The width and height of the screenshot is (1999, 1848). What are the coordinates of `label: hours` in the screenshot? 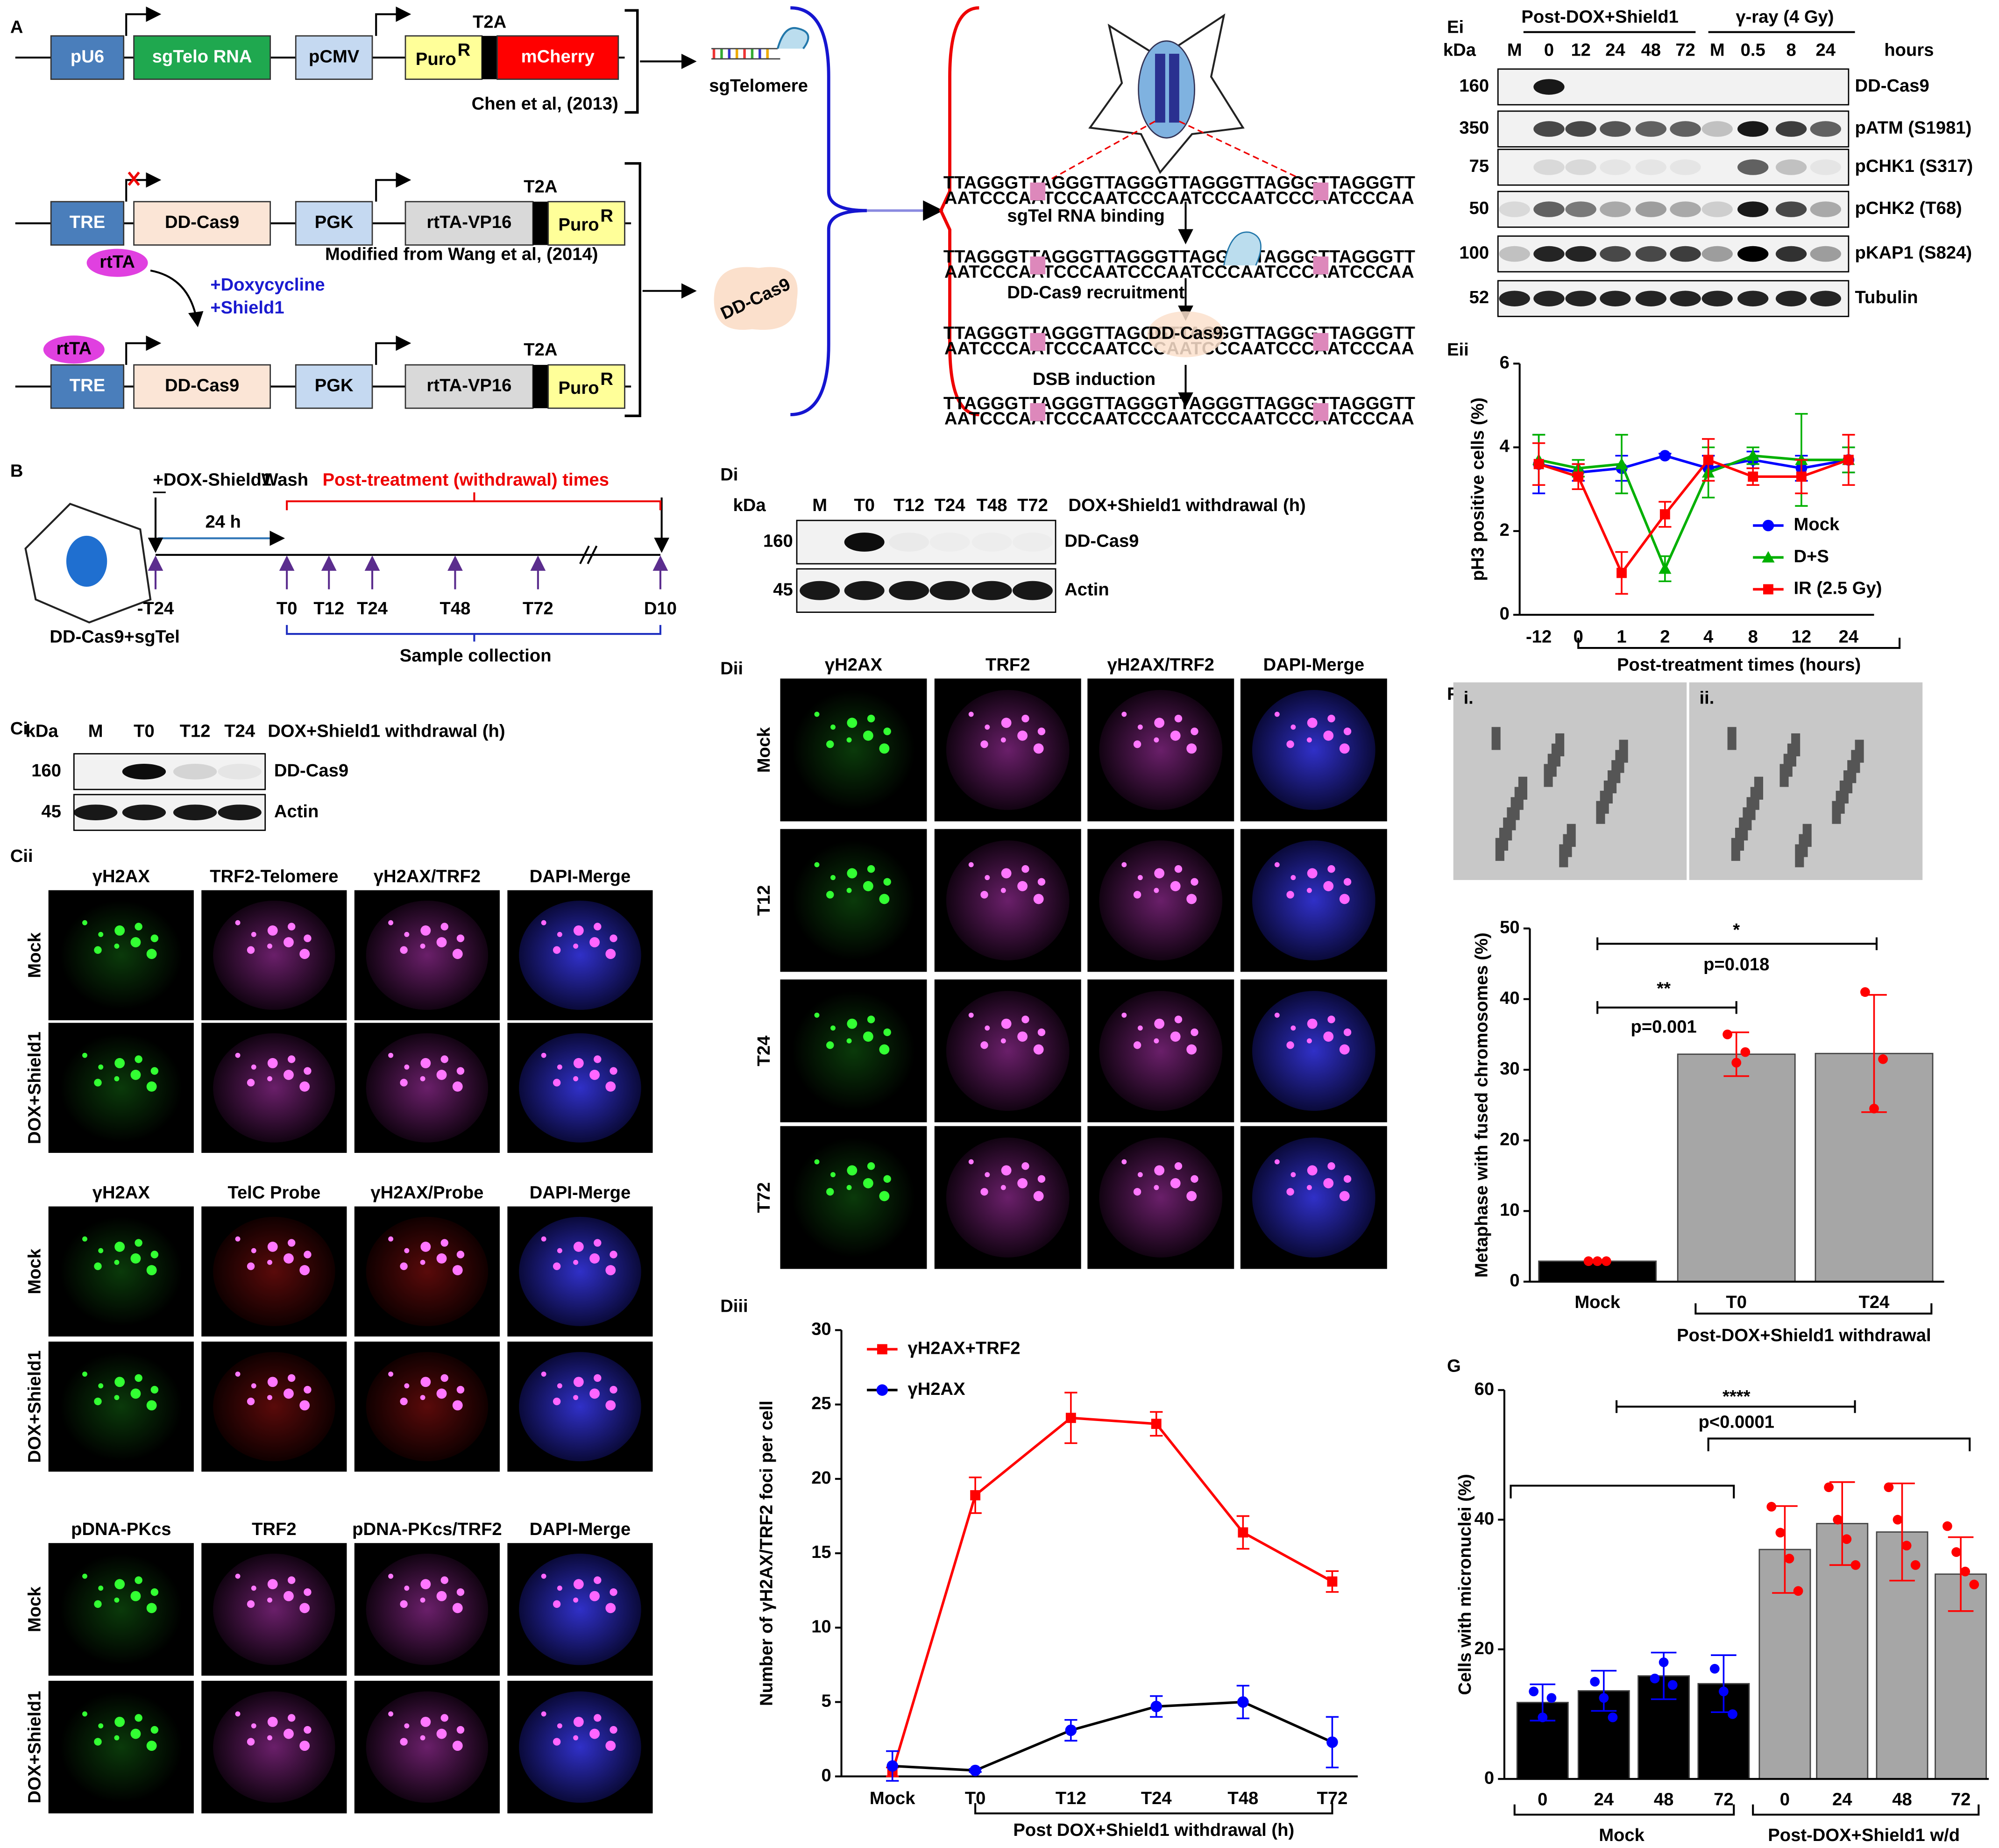 It's located at (1909, 50).